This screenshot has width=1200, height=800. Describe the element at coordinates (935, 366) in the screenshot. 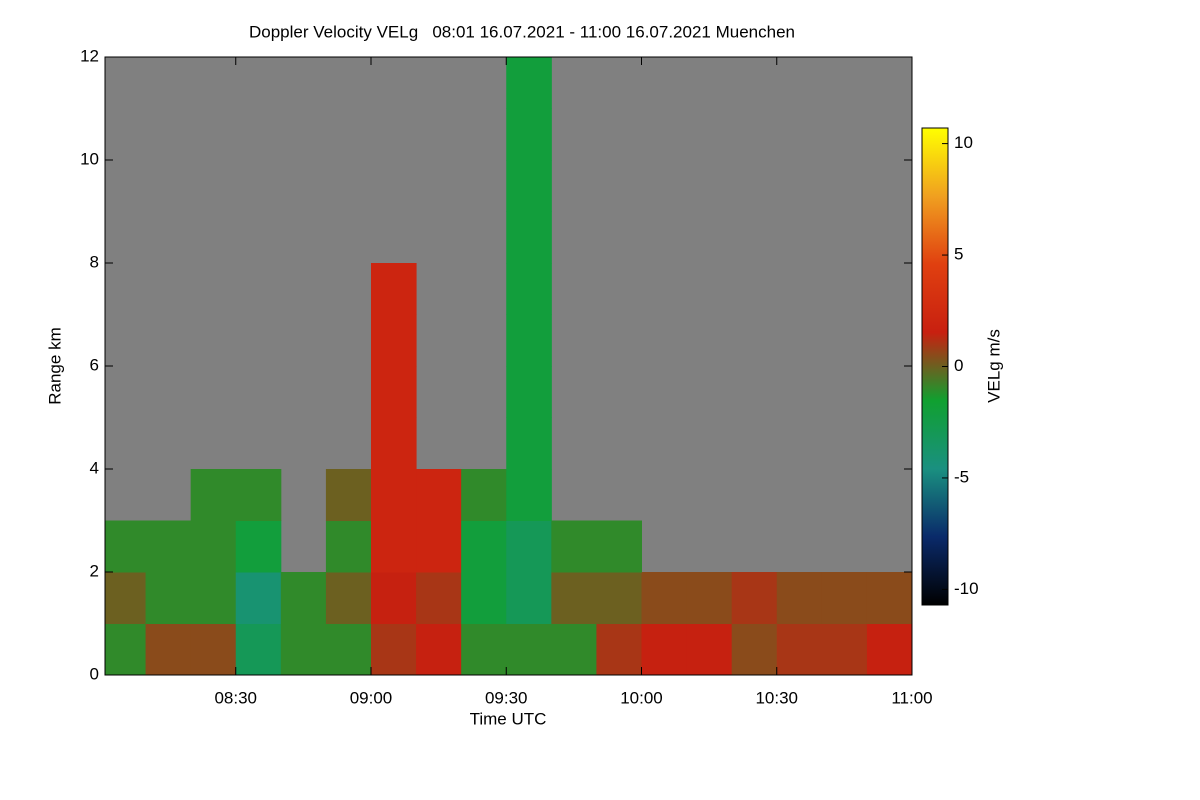

I see `colorbar` at that location.